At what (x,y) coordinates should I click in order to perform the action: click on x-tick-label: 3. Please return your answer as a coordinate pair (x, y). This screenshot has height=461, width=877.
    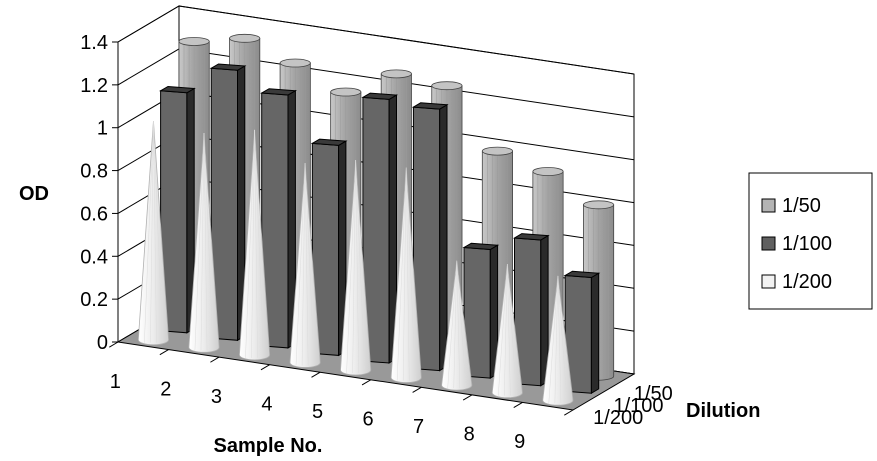
    Looking at the image, I should click on (216, 397).